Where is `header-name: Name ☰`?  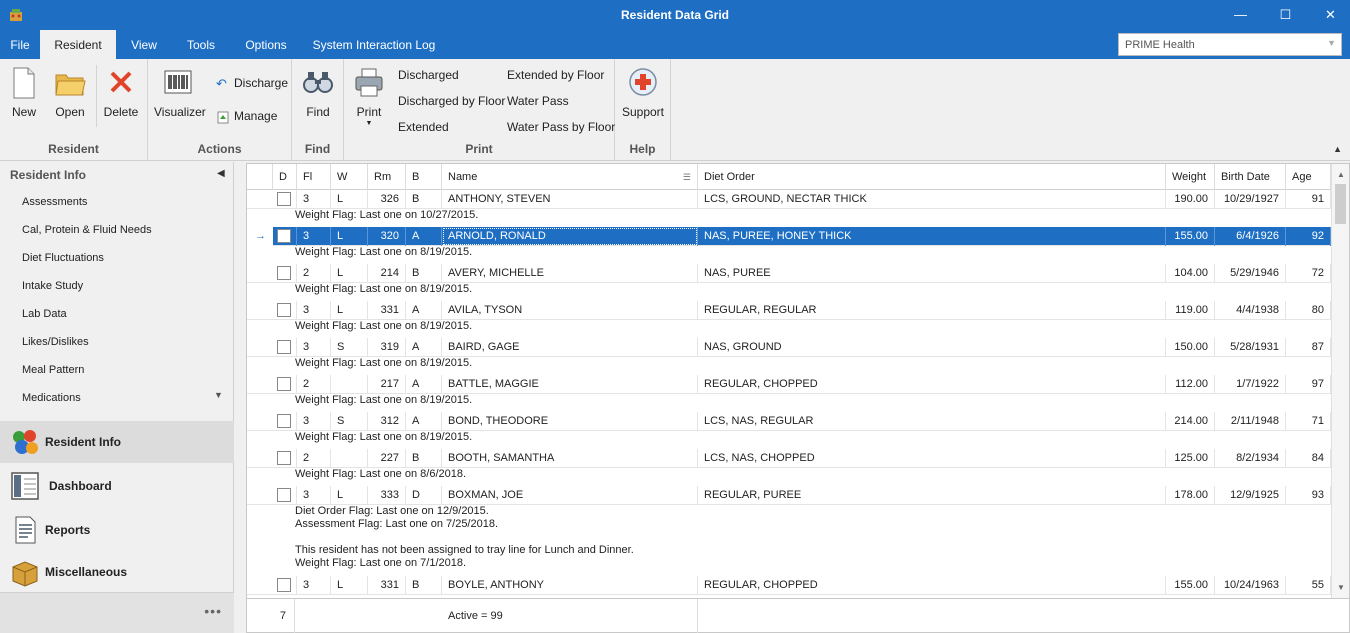
header-name: Name ☰ is located at coordinates (570, 177).